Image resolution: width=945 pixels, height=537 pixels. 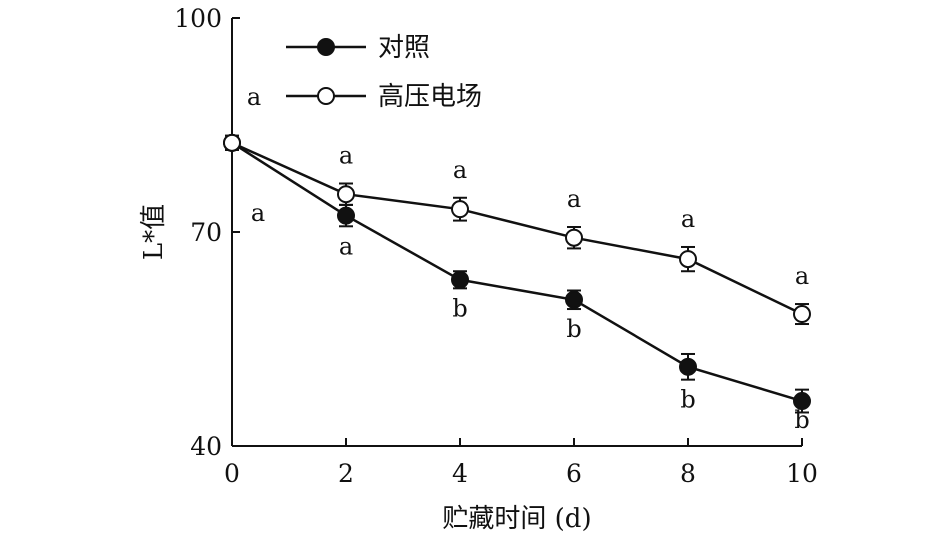 What do you see at coordinates (404, 48) in the screenshot?
I see `legend-label-control: 对照` at bounding box center [404, 48].